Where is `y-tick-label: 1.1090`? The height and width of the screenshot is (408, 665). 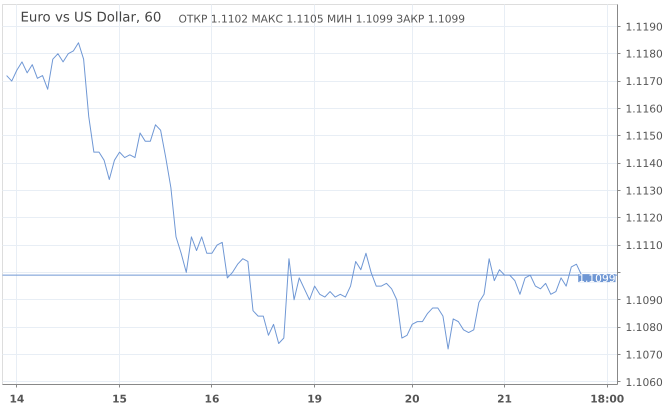
y-tick-label: 1.1090 is located at coordinates (645, 300).